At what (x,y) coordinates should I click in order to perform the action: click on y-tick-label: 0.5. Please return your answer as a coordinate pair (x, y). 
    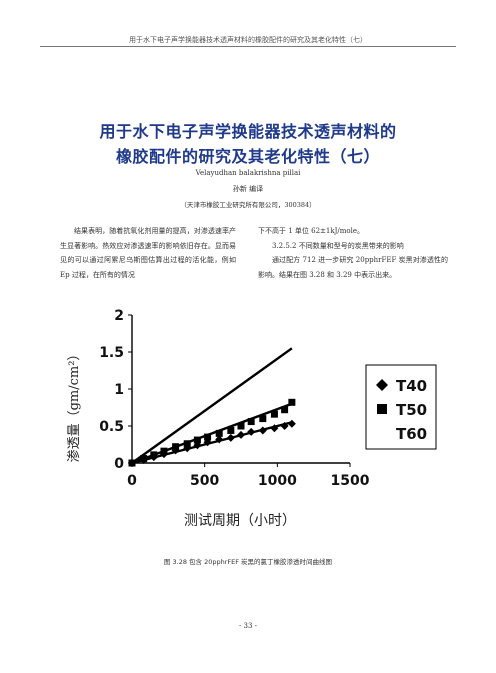
    Looking at the image, I should click on (111, 427).